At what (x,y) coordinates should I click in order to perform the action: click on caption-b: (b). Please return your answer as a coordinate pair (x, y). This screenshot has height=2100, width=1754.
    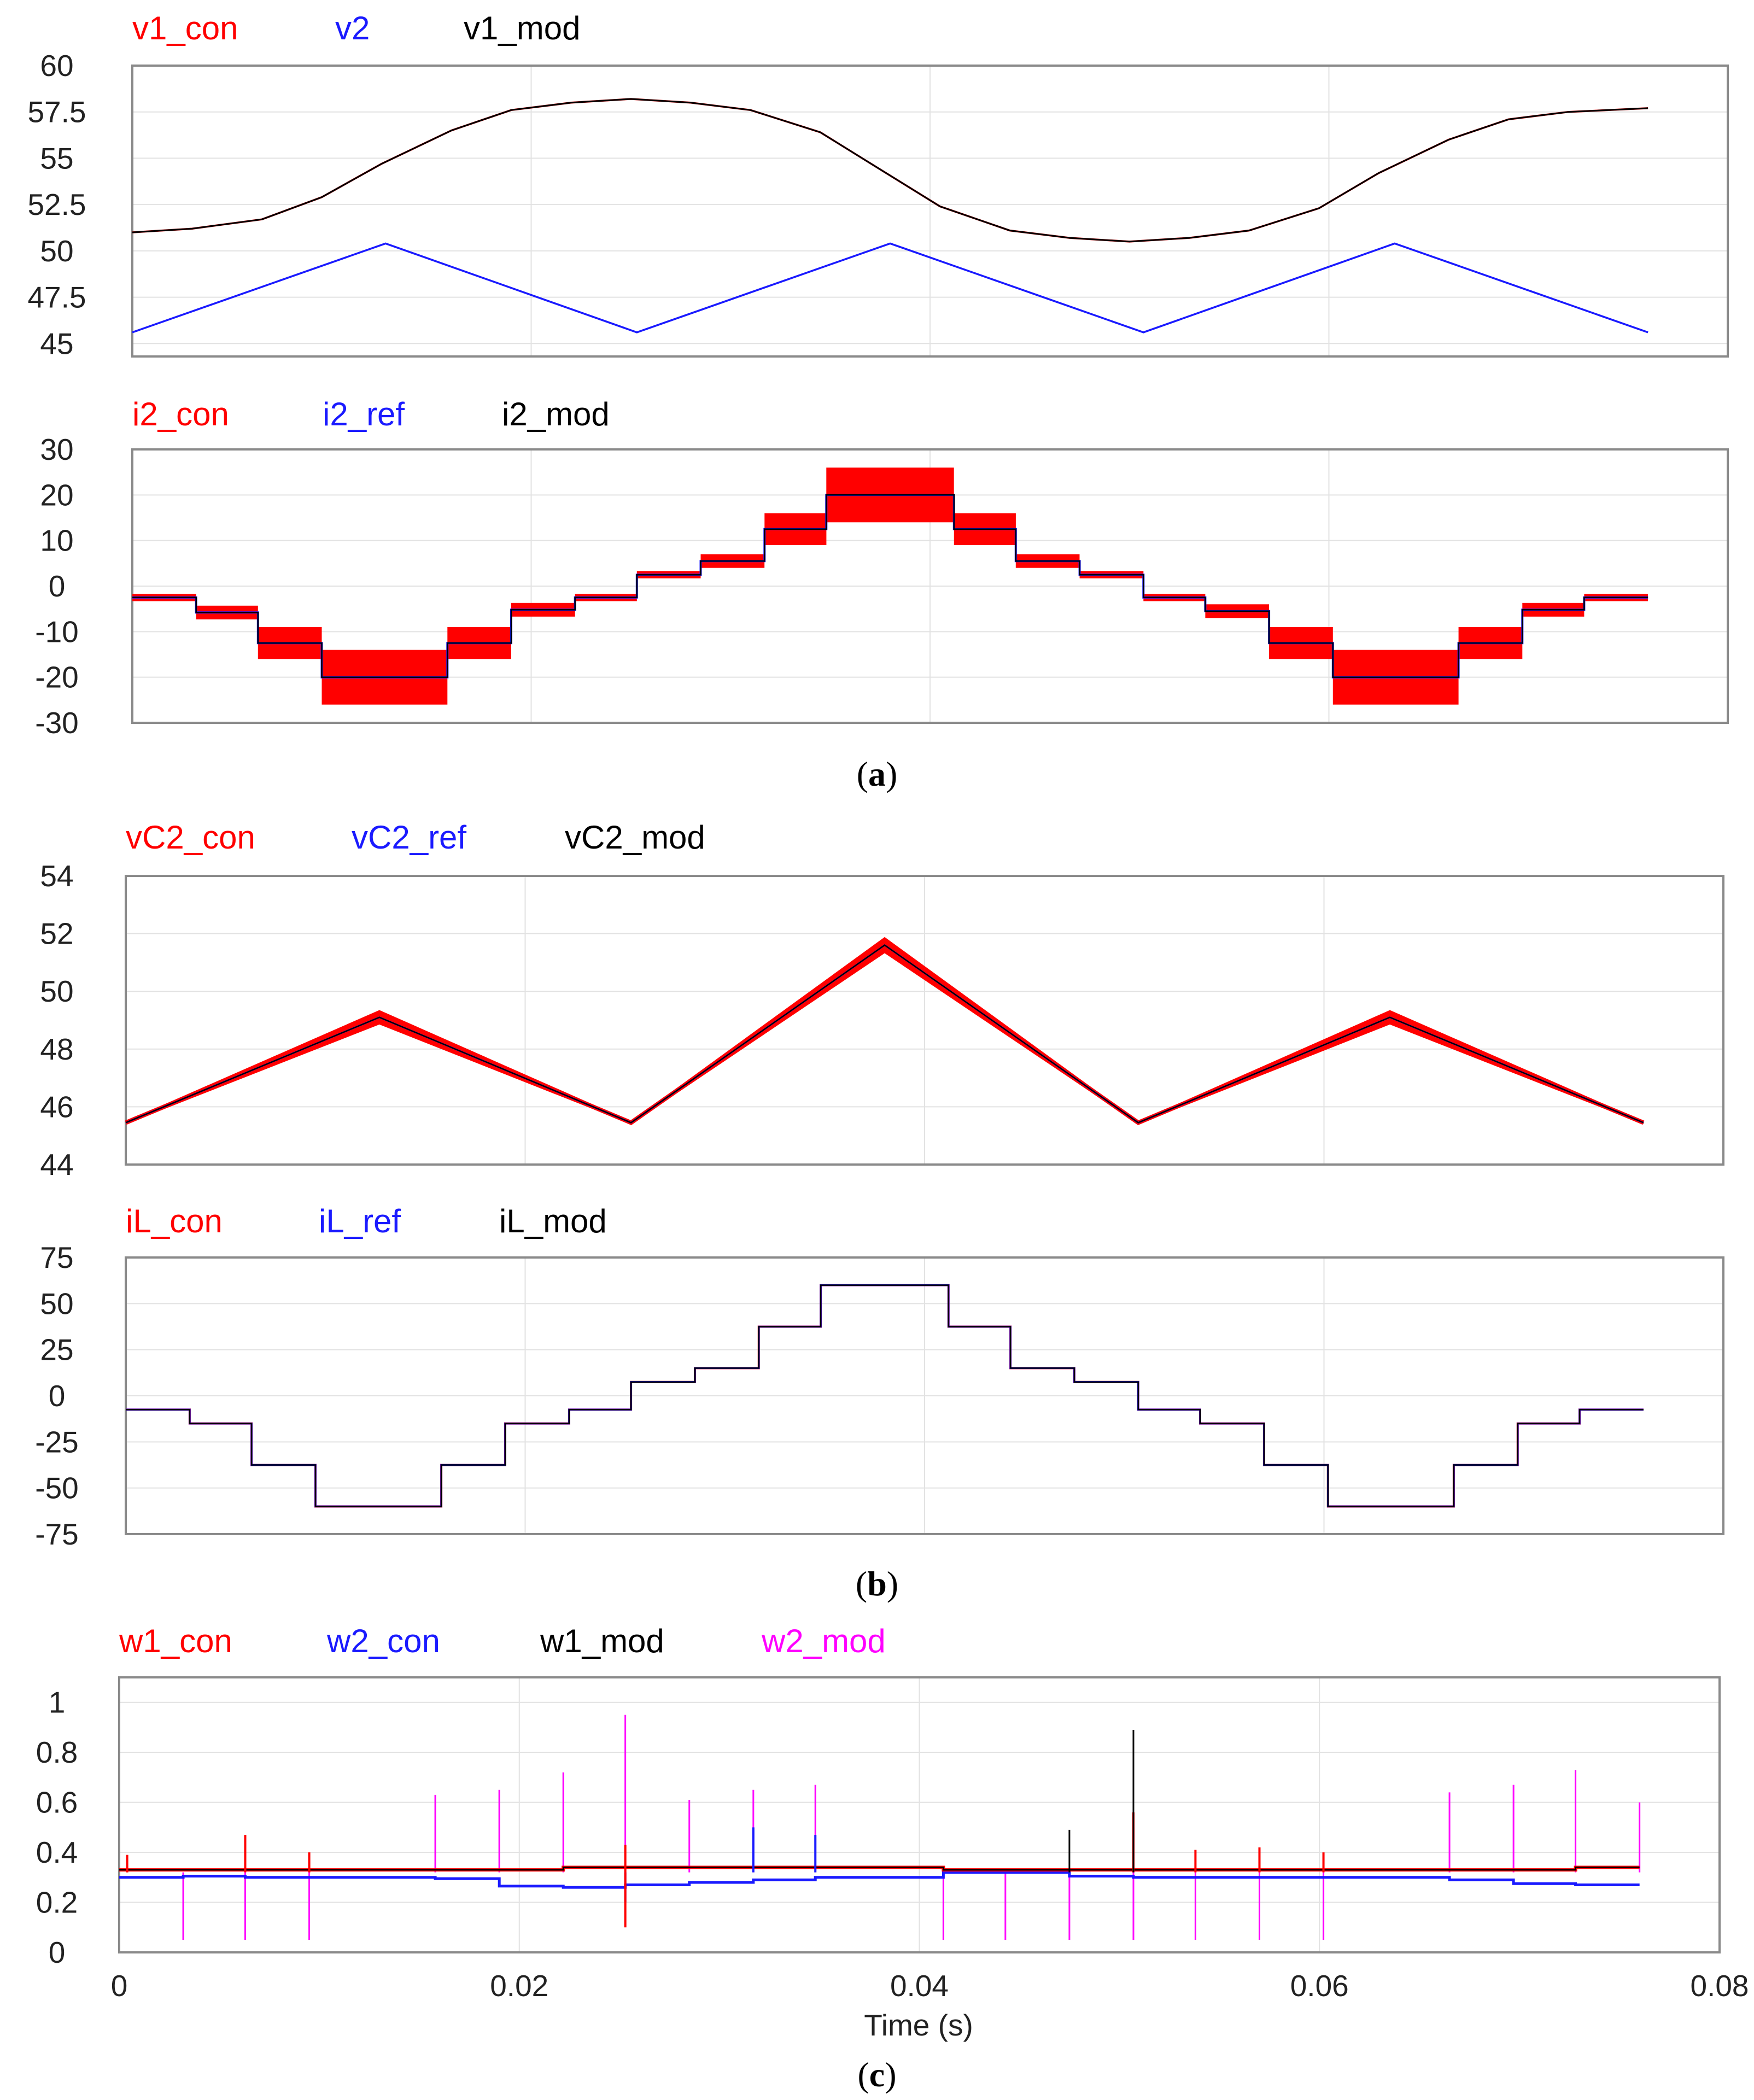
    Looking at the image, I should click on (877, 1583).